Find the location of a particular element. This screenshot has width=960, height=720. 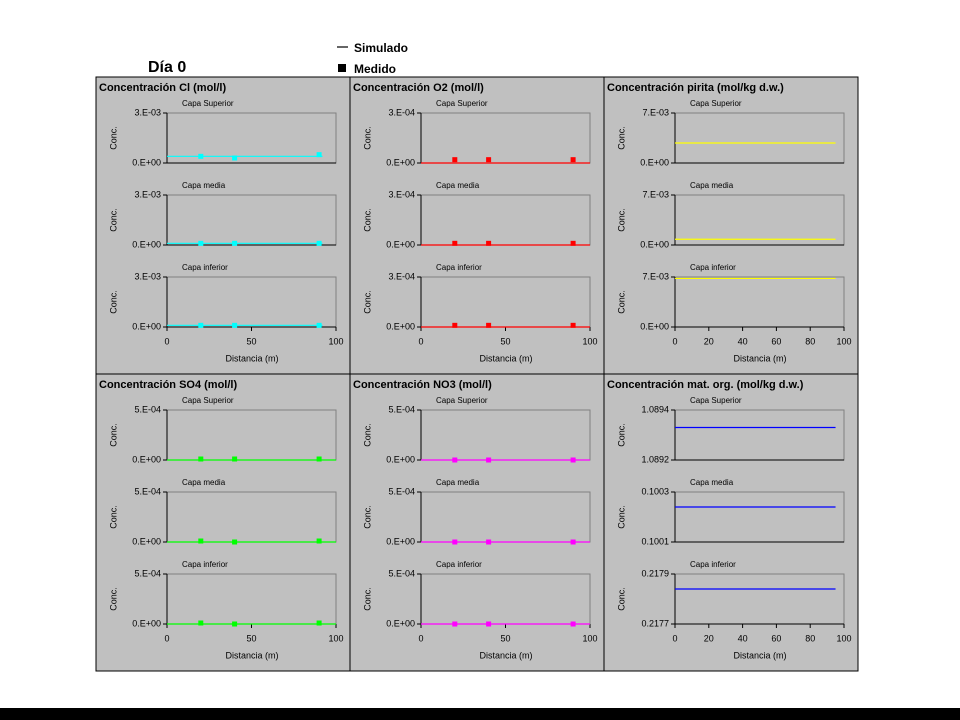

panel-title: Concentración mat. org. (mol/kg d.w.) is located at coordinates (705, 385).